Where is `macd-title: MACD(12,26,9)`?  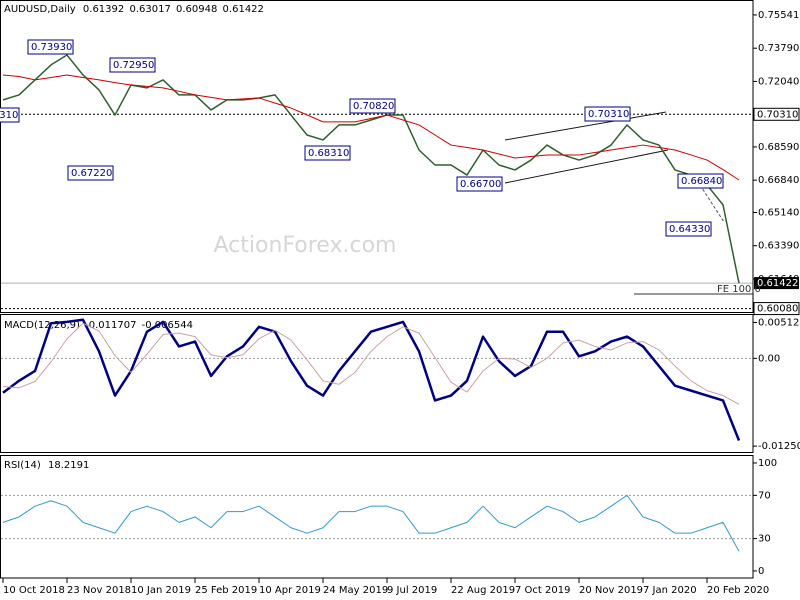
macd-title: MACD(12,26,9) is located at coordinates (42, 325).